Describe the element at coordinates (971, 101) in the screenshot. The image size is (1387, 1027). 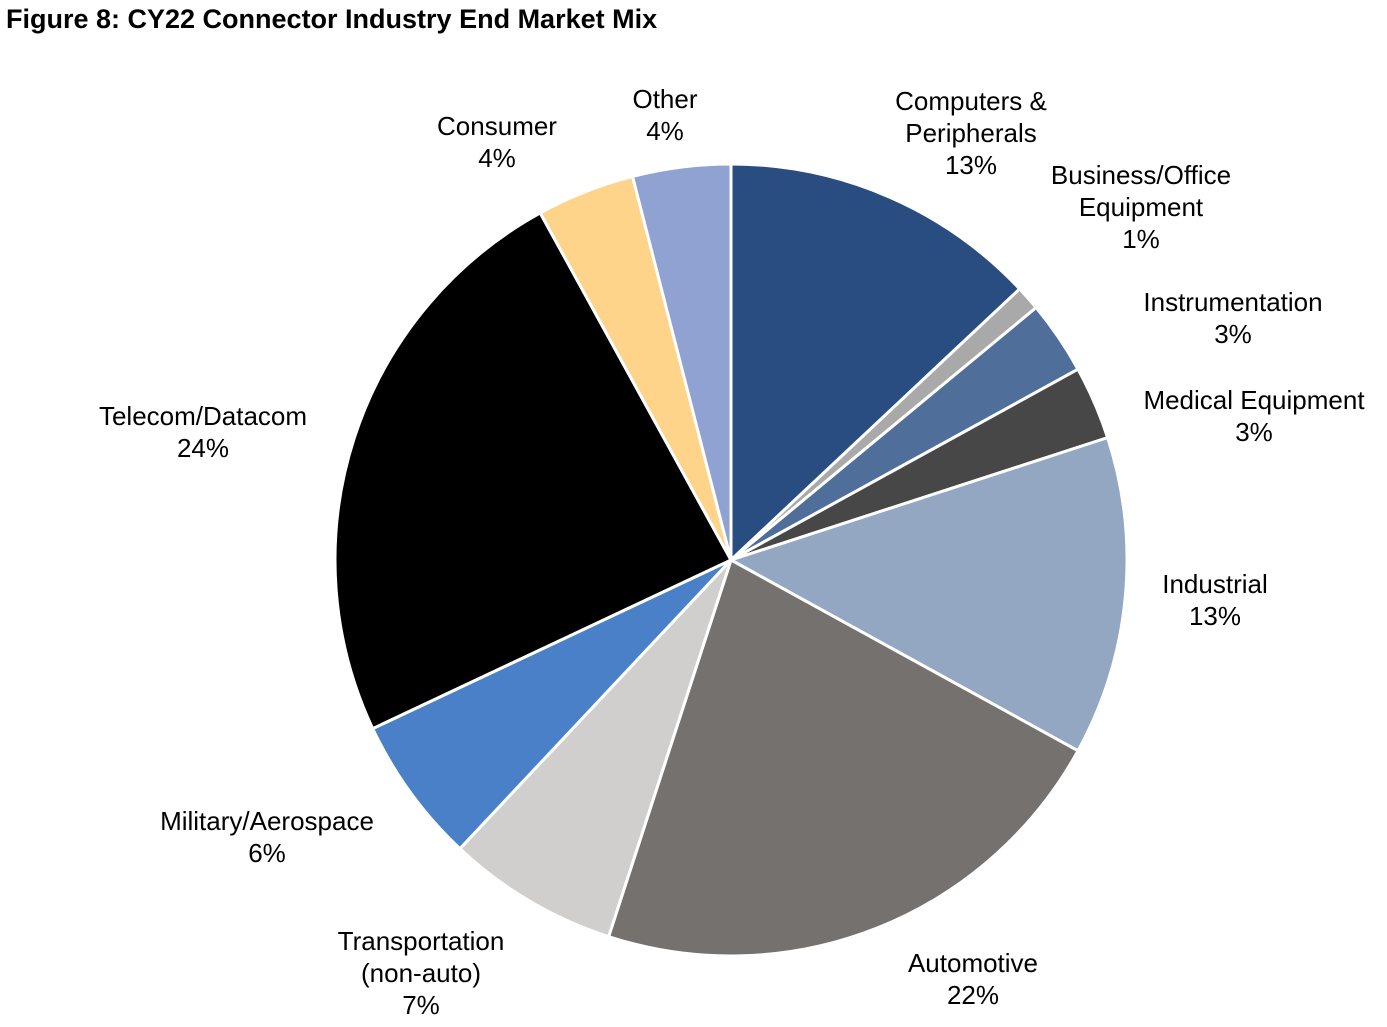
I see `slice-category-label: Computers &` at that location.